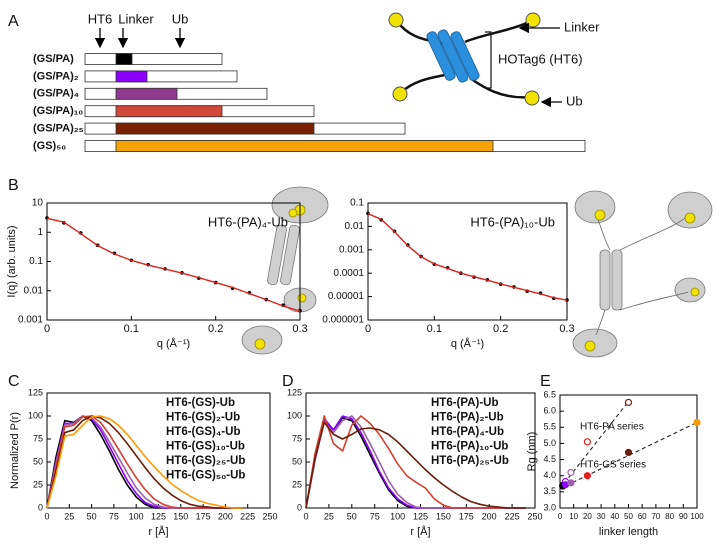 This screenshot has width=720, height=552. I want to click on y-tick-label: 5.5, so click(549, 427).